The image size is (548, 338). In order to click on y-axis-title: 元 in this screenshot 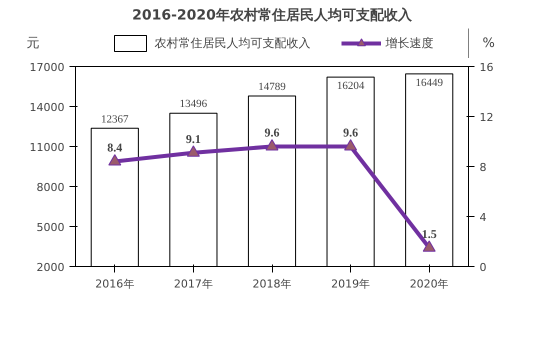, I will do `click(33, 43)`.